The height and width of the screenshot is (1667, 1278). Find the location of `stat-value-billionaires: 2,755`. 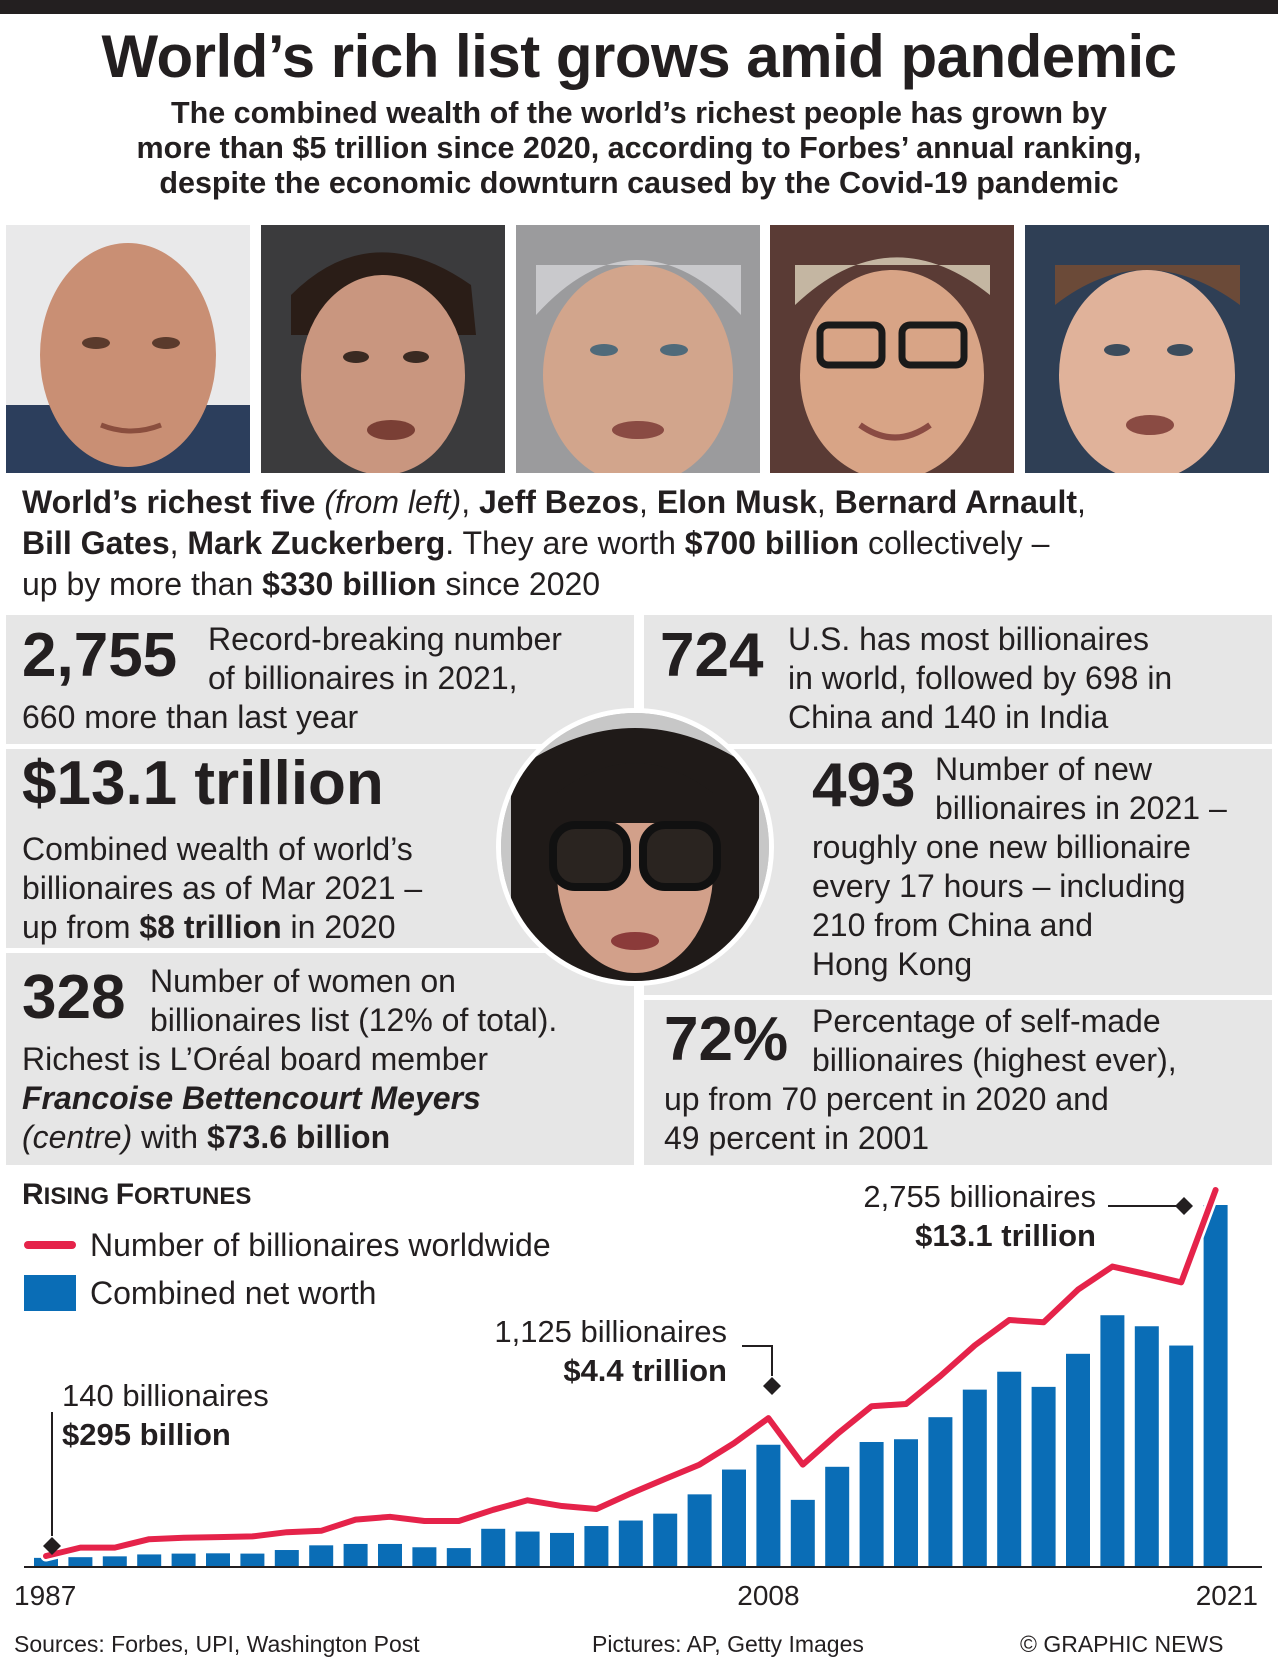

stat-value-billionaires: 2,755 is located at coordinates (100, 655).